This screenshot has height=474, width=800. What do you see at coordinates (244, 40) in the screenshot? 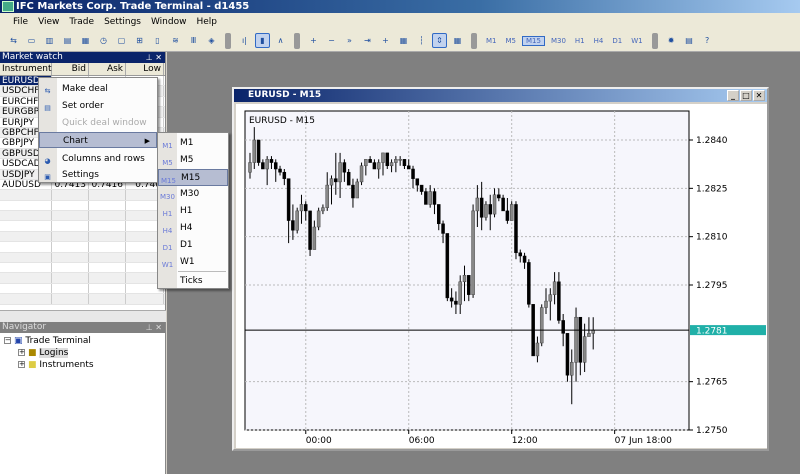
I see `bar-chart-icon: ı|` at bounding box center [244, 40].